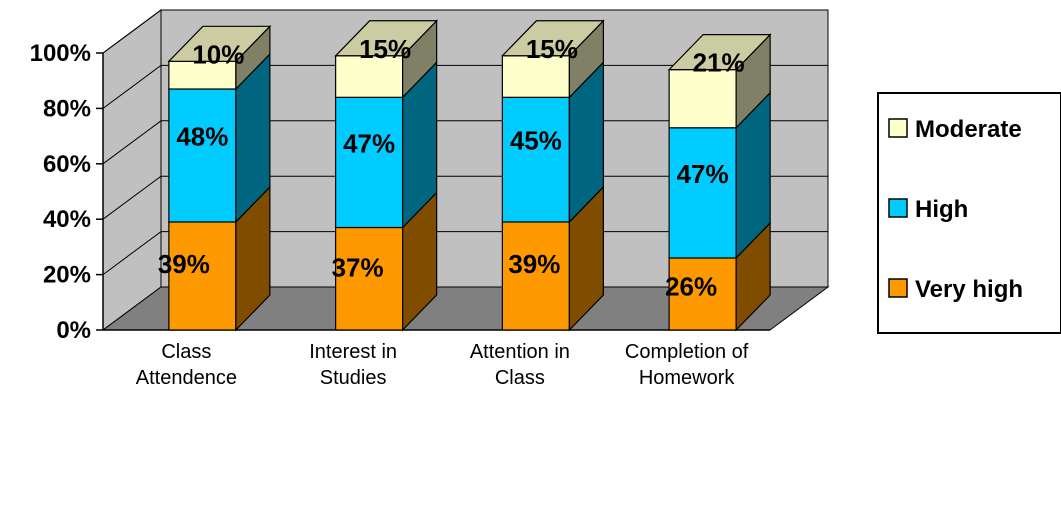  Describe the element at coordinates (719, 63) in the screenshot. I see `data-label: 21%` at that location.